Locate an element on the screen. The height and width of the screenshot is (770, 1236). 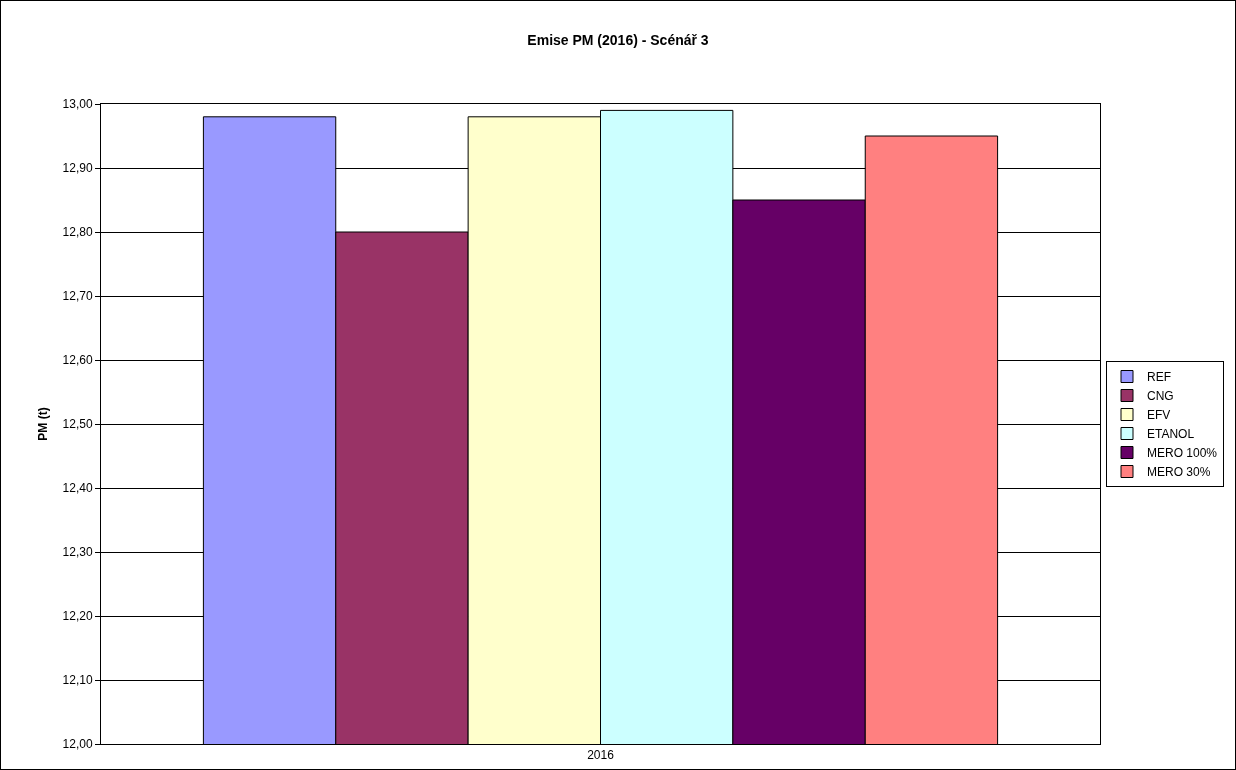
legend-label: CNG is located at coordinates (1160, 396).